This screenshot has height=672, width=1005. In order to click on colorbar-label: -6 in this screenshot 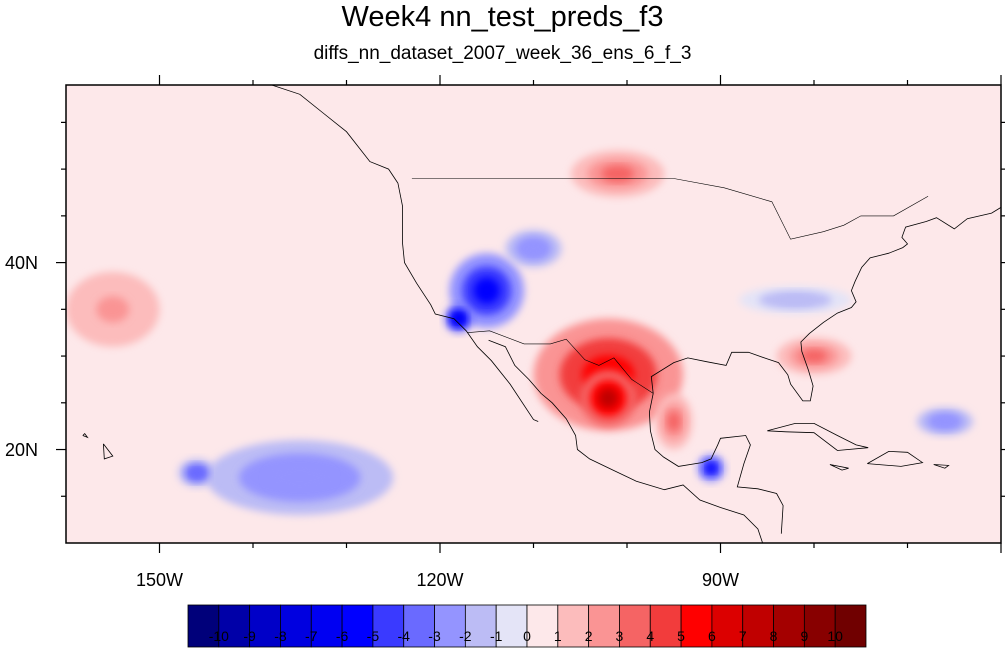, I will do `click(342, 636)`.